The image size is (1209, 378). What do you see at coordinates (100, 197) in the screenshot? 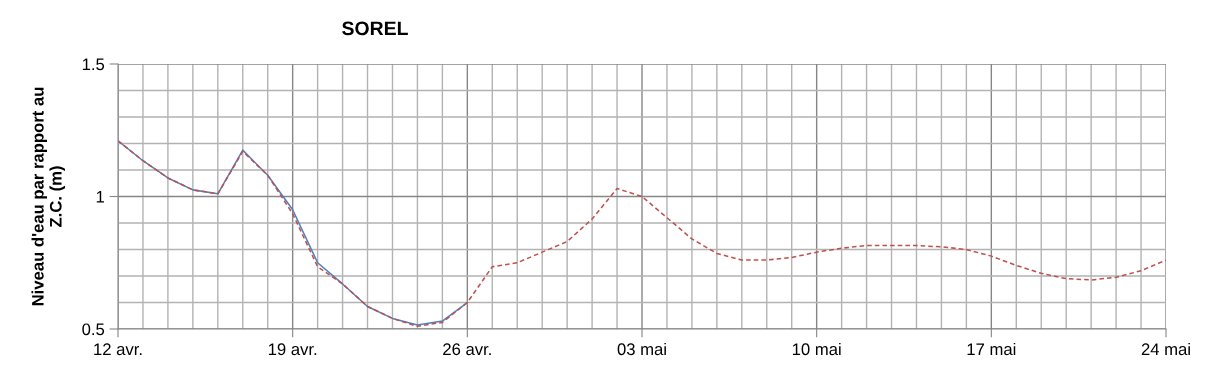
I see `y-tick-label: 1` at bounding box center [100, 197].